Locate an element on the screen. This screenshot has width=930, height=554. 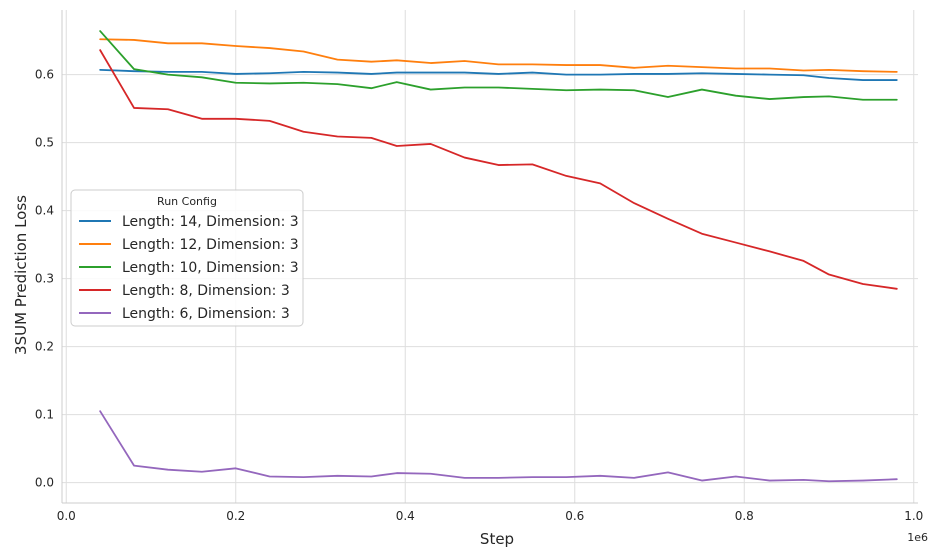
y-tick-label: 0.3 is located at coordinates (44, 279).